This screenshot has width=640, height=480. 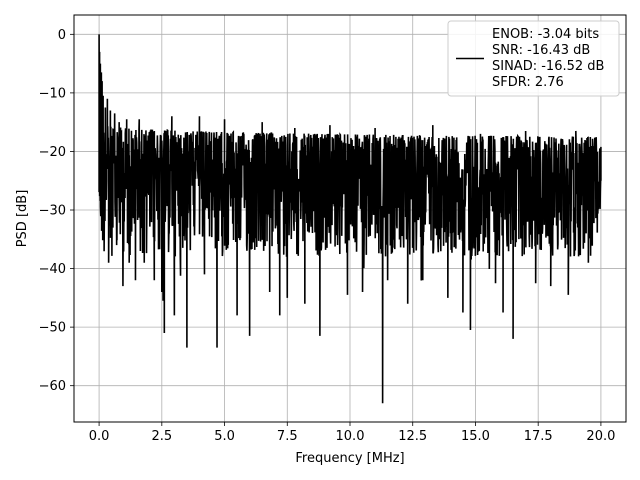 What do you see at coordinates (52, 211) in the screenshot?
I see `y-tick-label: −30` at bounding box center [52, 211].